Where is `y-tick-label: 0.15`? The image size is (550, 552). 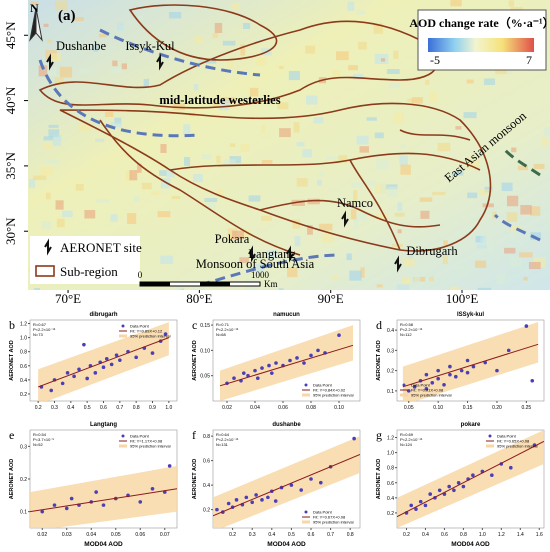 y-tick-label: 0.15 is located at coordinates (205, 326).